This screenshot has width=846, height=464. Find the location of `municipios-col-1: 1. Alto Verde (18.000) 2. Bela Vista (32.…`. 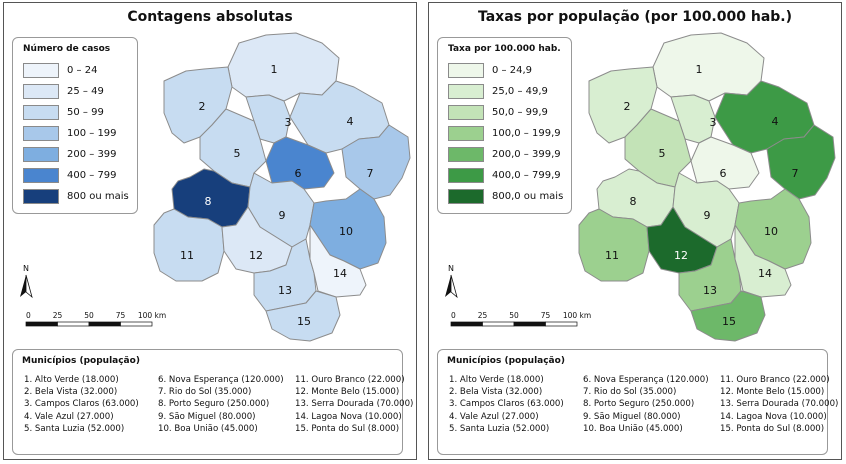

municipios-col-1: 1. Alto Verde (18.000) 2. Bela Vista (32.… is located at coordinates (81, 404).